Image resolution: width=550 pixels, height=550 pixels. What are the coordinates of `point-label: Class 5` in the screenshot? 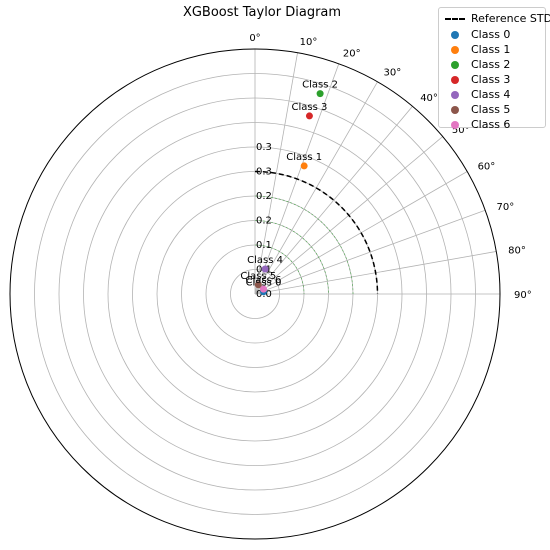 It's located at (258, 276).